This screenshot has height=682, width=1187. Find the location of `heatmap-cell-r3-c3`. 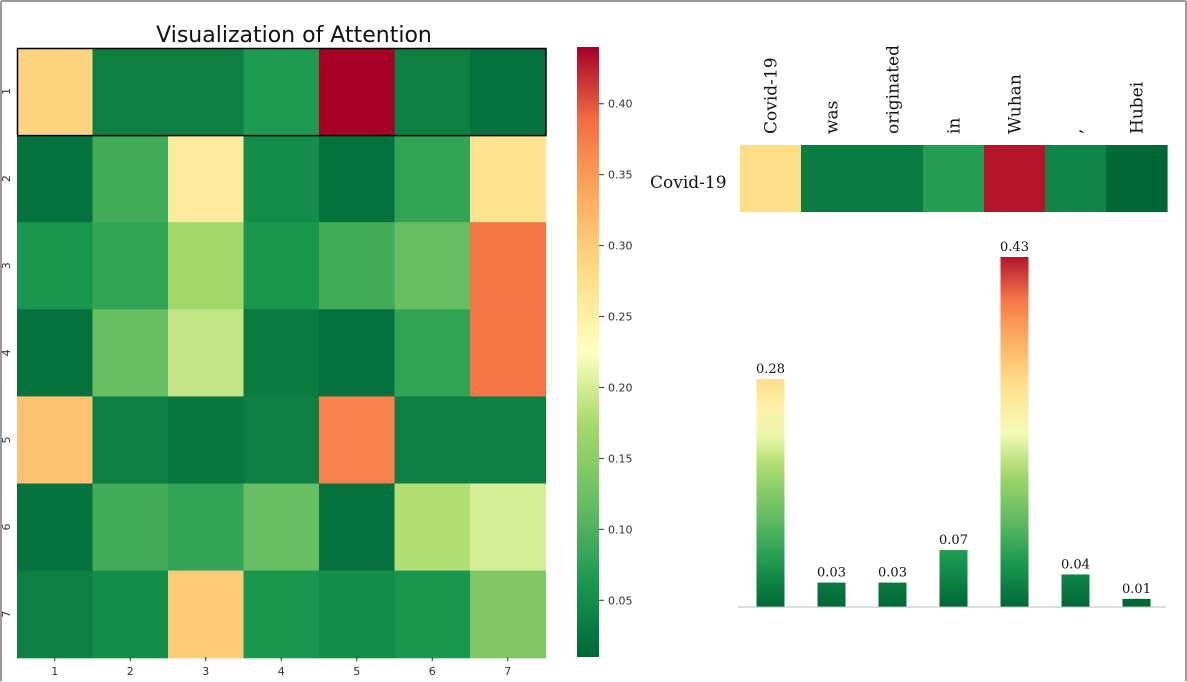

heatmap-cell-r3-c3 is located at coordinates (206, 266).